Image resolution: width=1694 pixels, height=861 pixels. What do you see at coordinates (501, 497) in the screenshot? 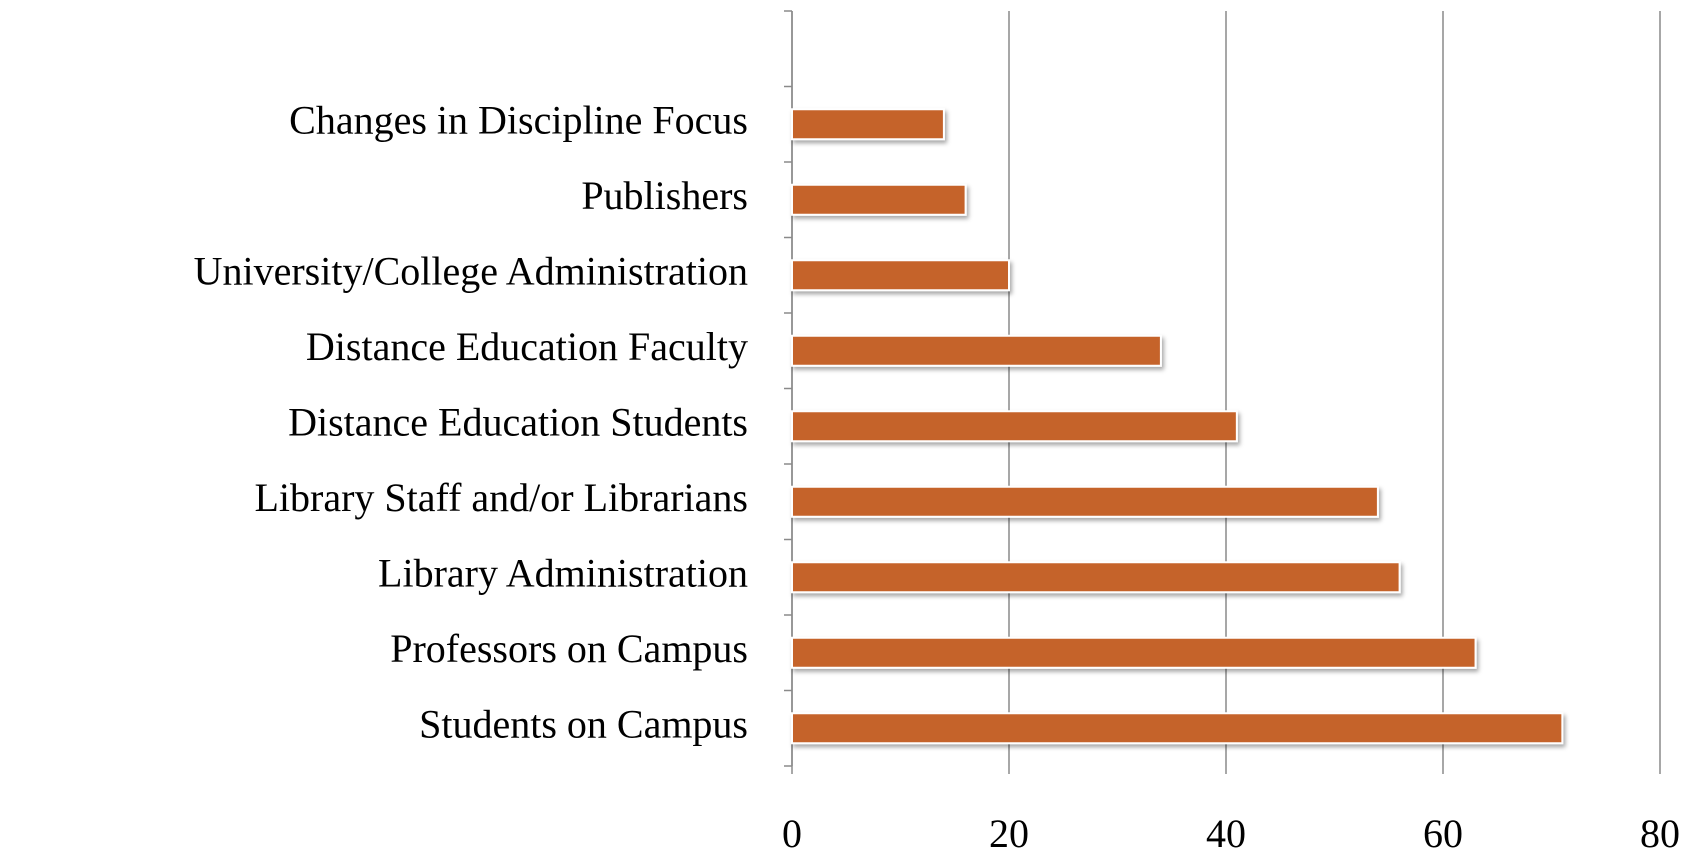
I see `y-tick-label: Library Staff and/or Librarians` at bounding box center [501, 497].